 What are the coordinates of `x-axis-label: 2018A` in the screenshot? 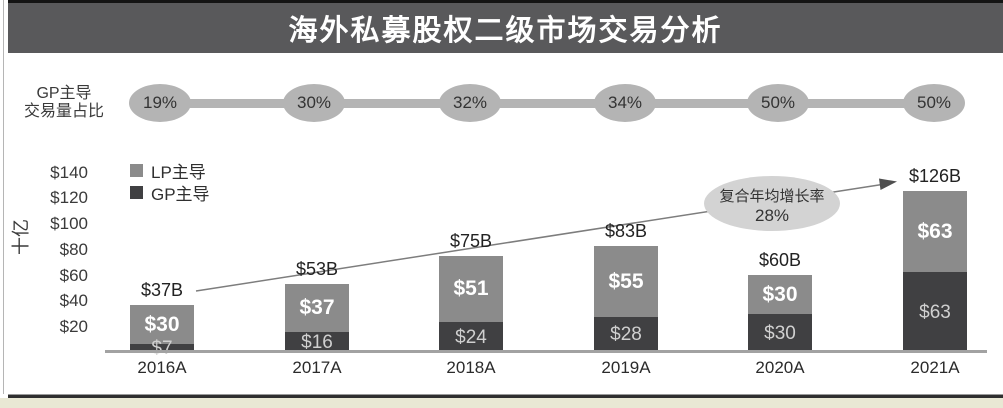 It's located at (471, 367).